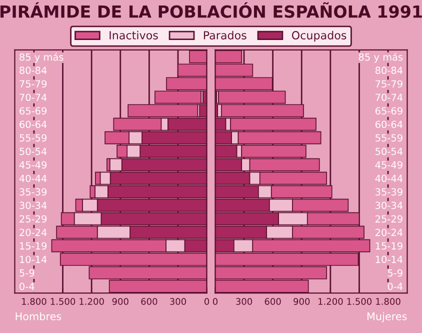 This screenshot has height=333, width=422. What do you see at coordinates (319, 36) in the screenshot?
I see `legend-label: Ocupados` at bounding box center [319, 36].